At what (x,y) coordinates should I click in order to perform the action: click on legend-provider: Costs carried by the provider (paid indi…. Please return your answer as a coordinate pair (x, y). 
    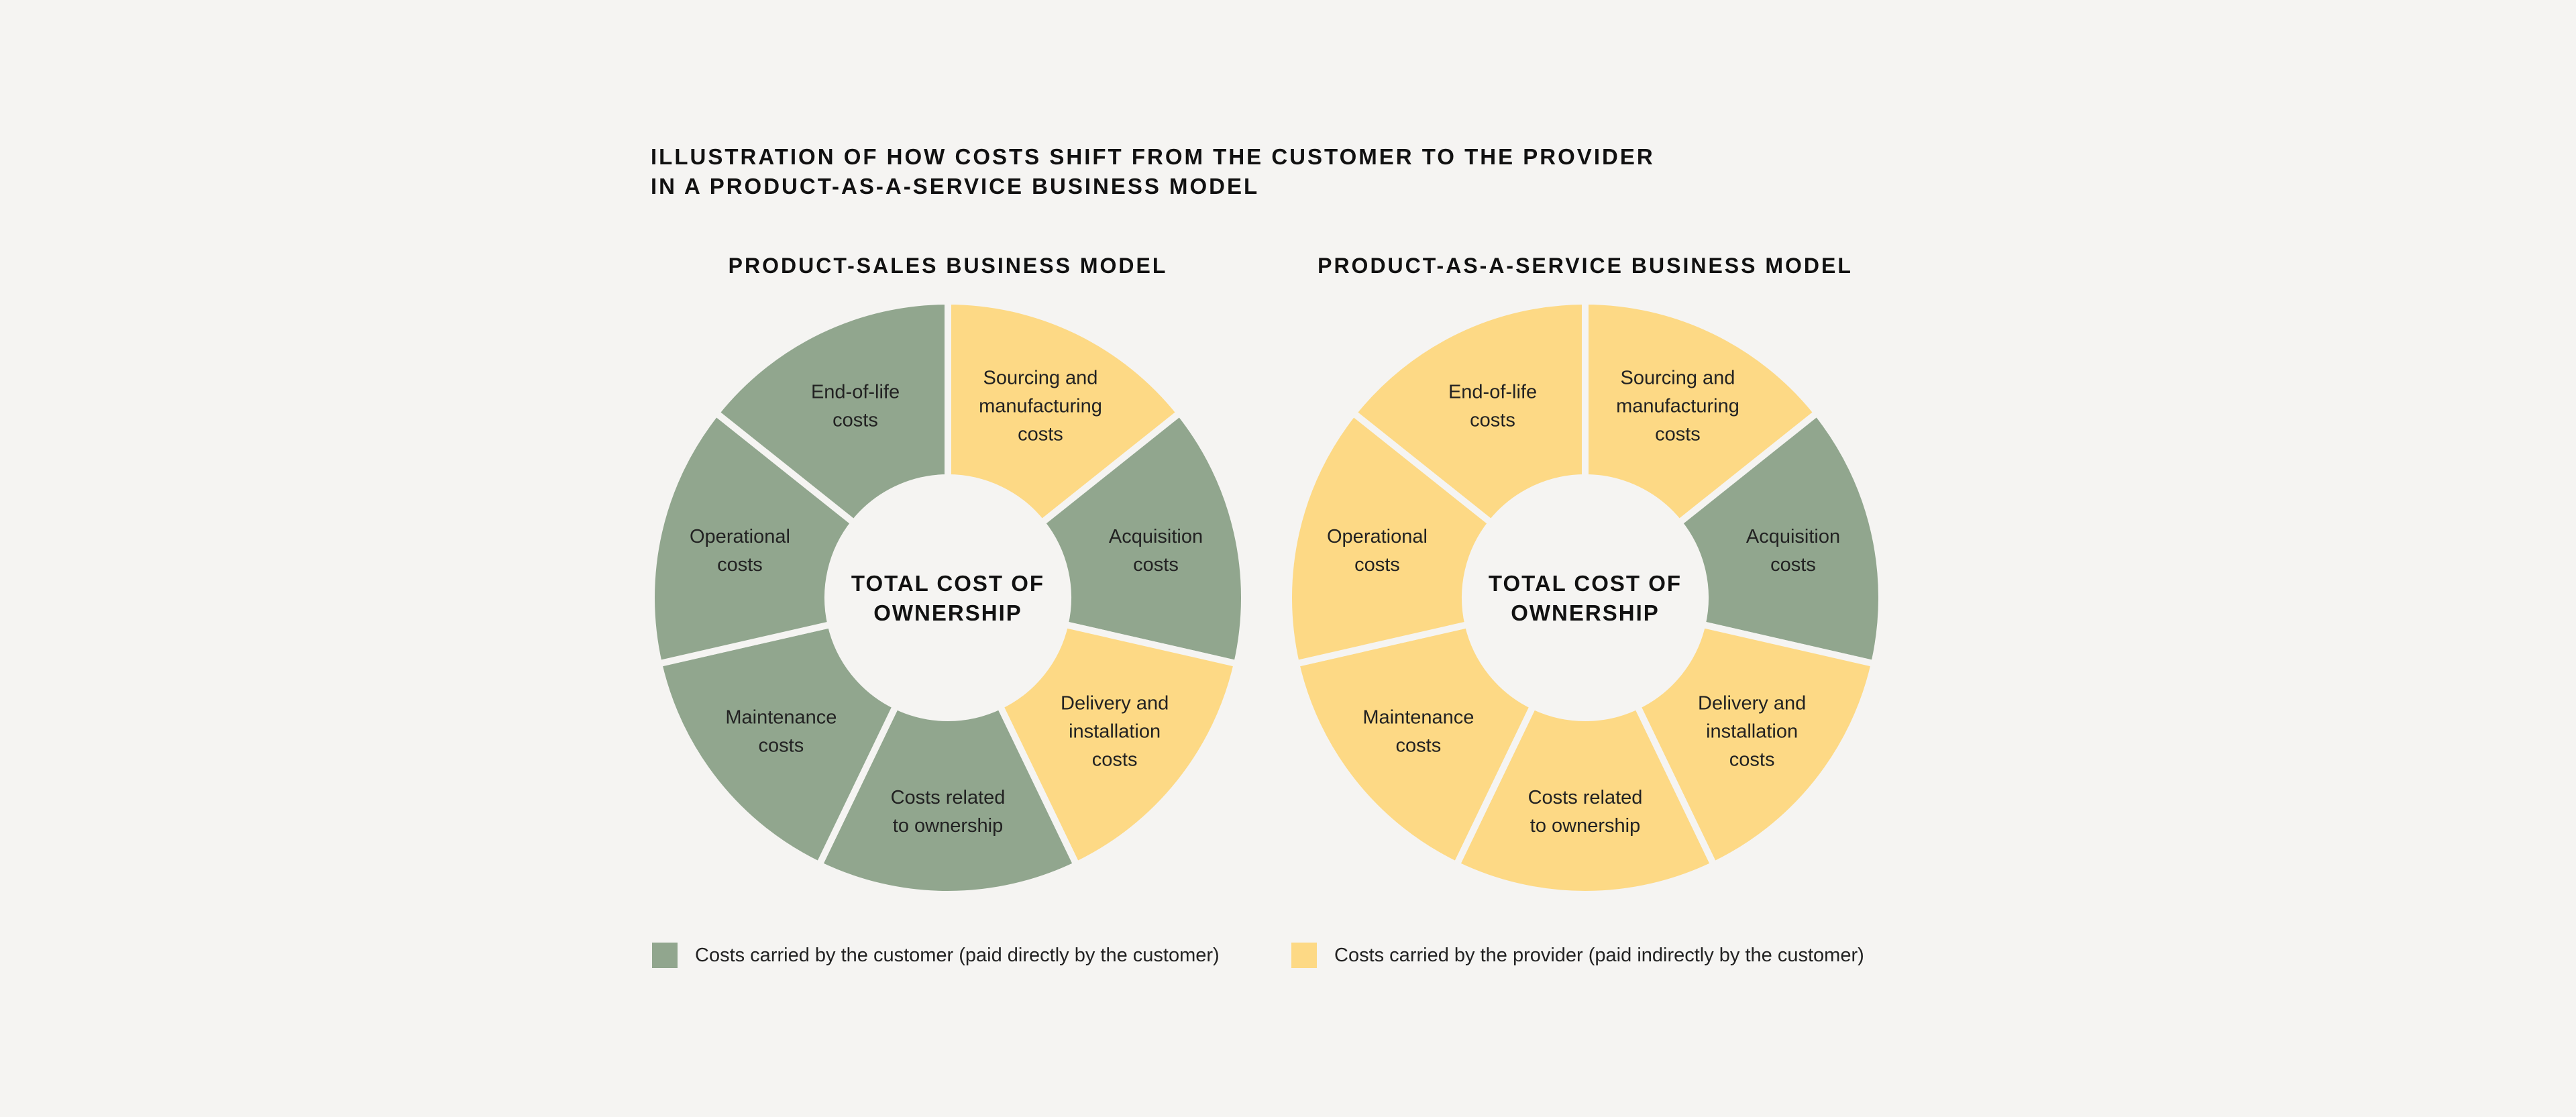
    Looking at the image, I should click on (1577, 955).